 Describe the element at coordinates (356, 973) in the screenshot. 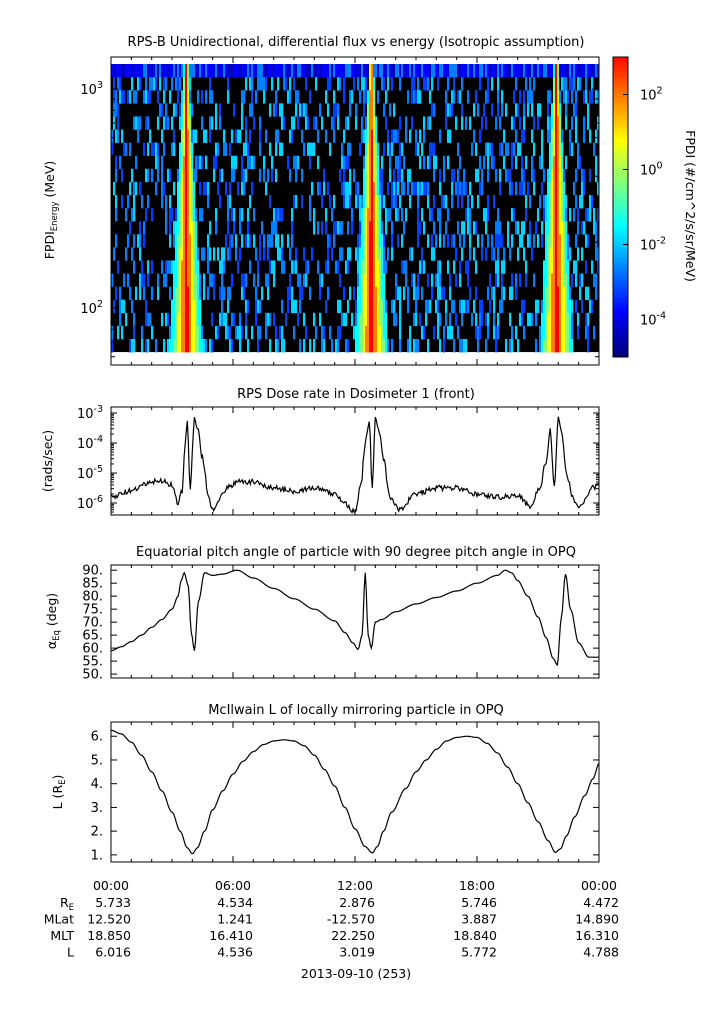

I see `date-label: 2013-09-10 (253)` at that location.